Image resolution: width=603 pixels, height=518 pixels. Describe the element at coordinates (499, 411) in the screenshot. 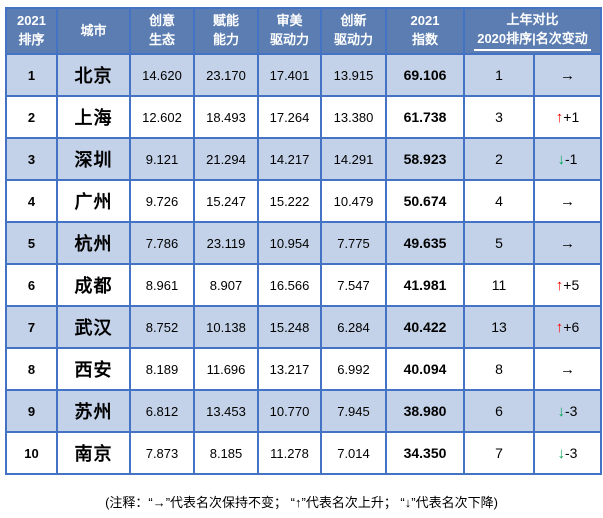

I see `rank-2020-cell: 6` at that location.